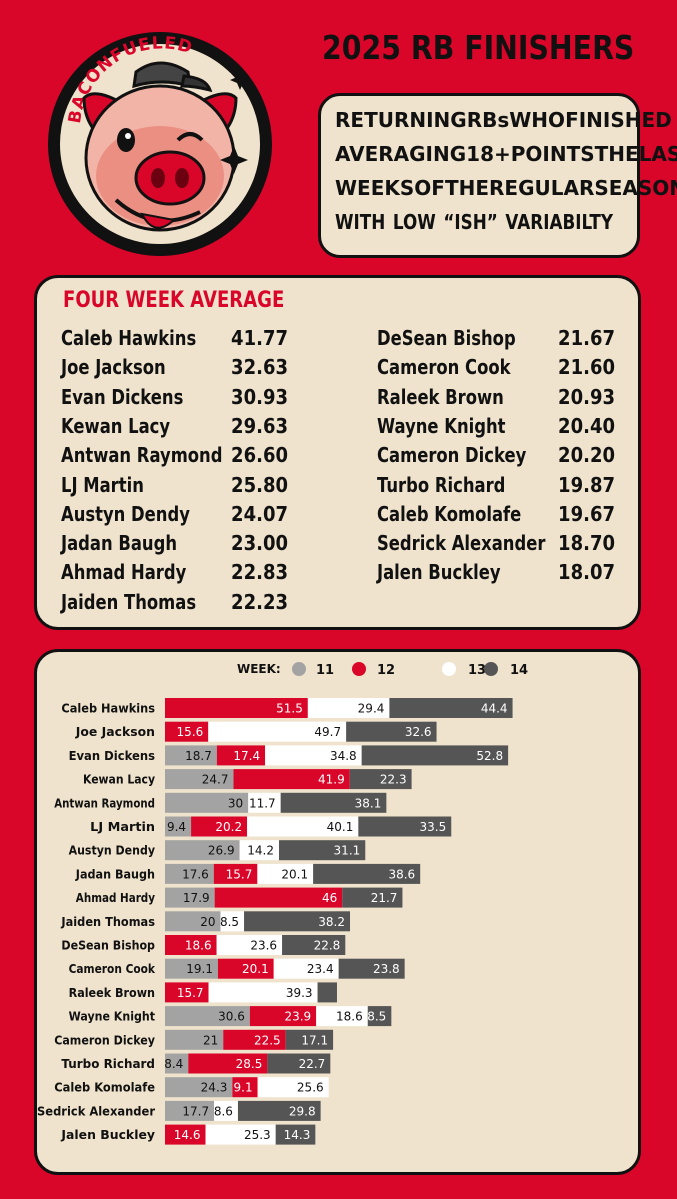 This screenshot has height=1199, width=677. What do you see at coordinates (174, 300) in the screenshot?
I see `averages-heading: FOUR WEEK AVERAGE` at bounding box center [174, 300].